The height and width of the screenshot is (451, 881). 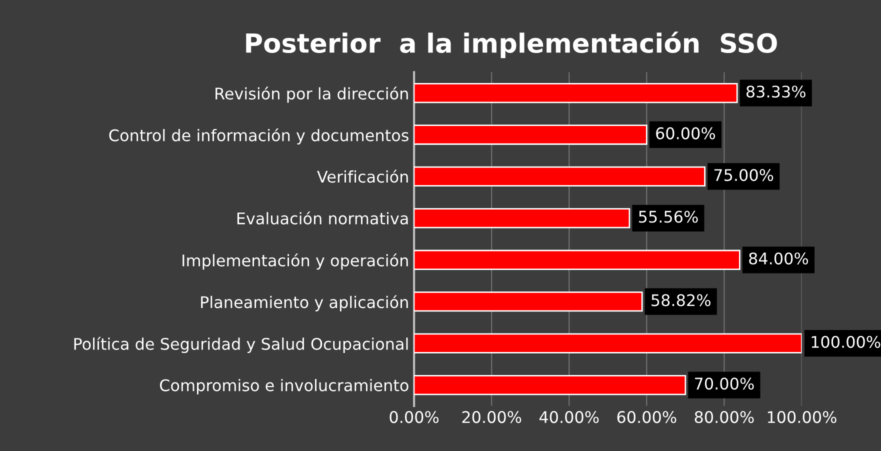 What do you see at coordinates (284, 386) in the screenshot?
I see `y-tick-label: Compromiso e involucramiento` at bounding box center [284, 386].